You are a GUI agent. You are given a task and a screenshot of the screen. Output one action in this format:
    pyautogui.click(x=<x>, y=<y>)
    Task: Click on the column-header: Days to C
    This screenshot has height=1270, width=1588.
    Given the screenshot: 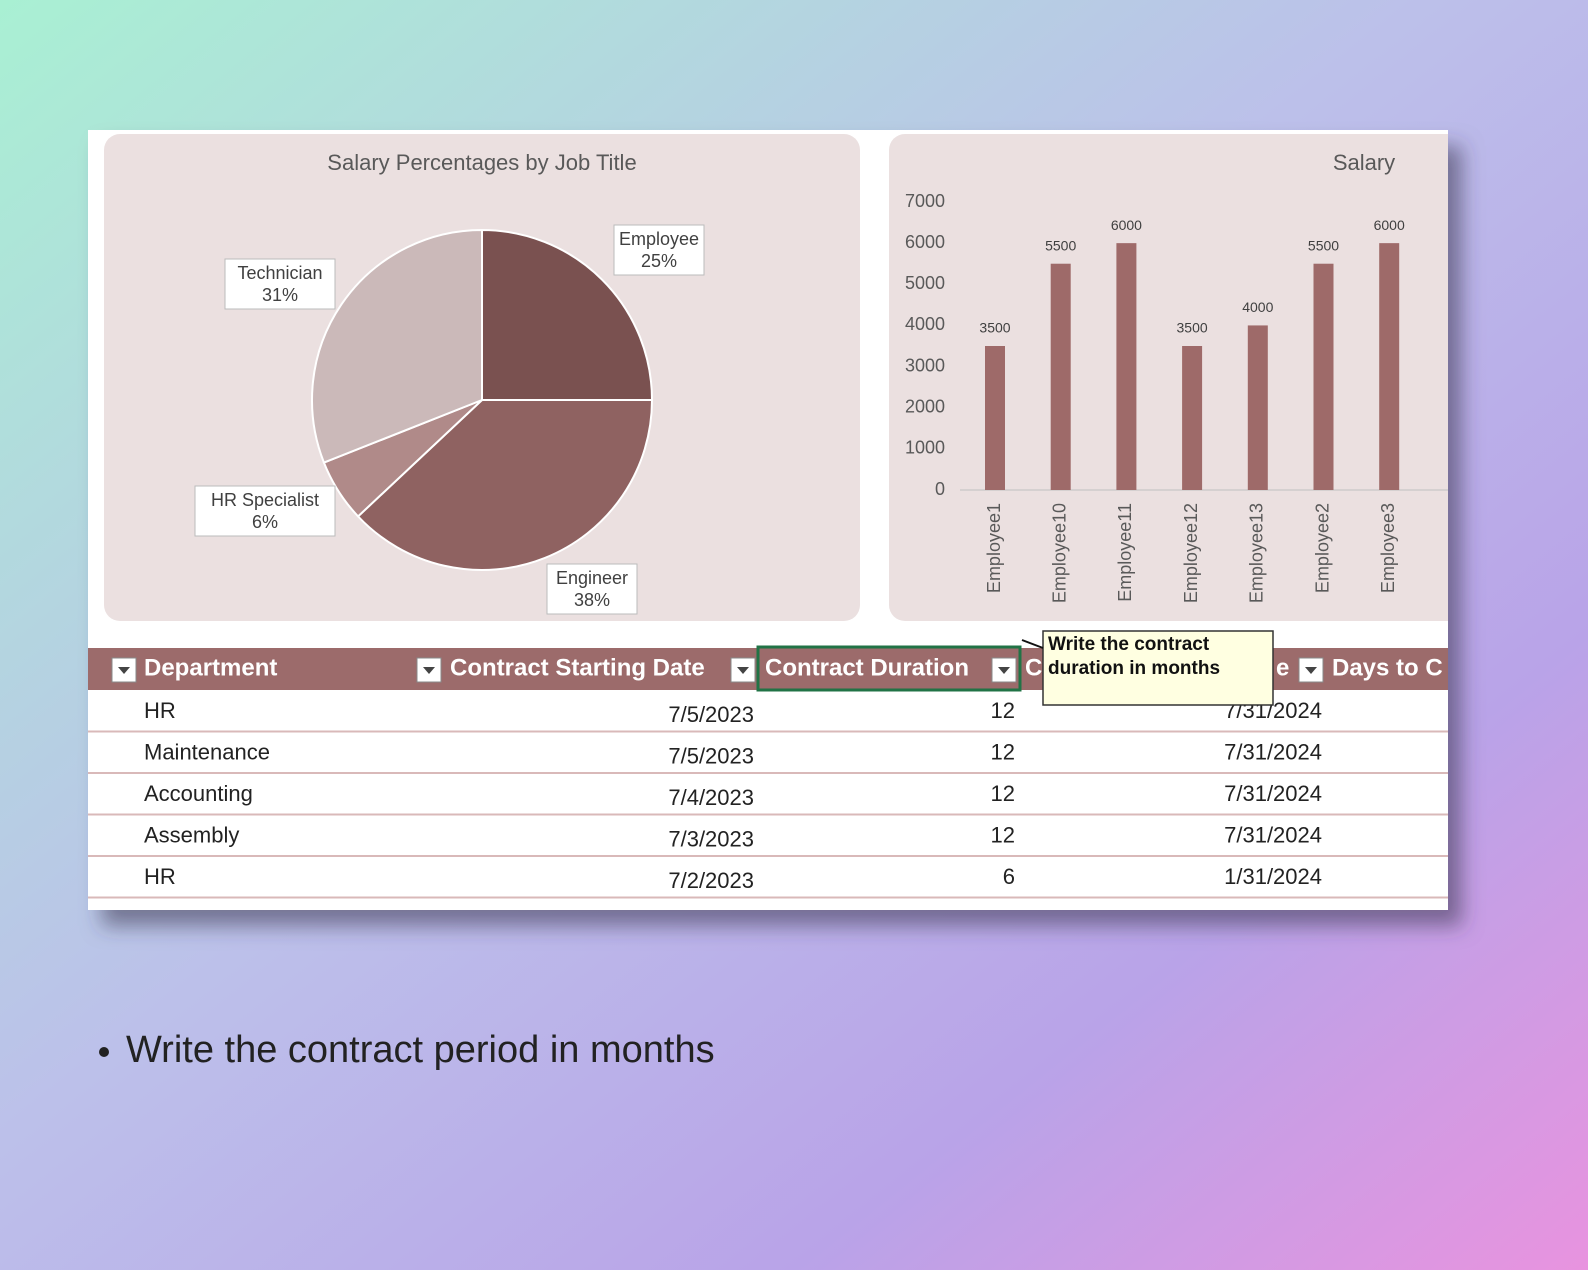 What is the action you would take?
    pyautogui.click(x=1387, y=667)
    